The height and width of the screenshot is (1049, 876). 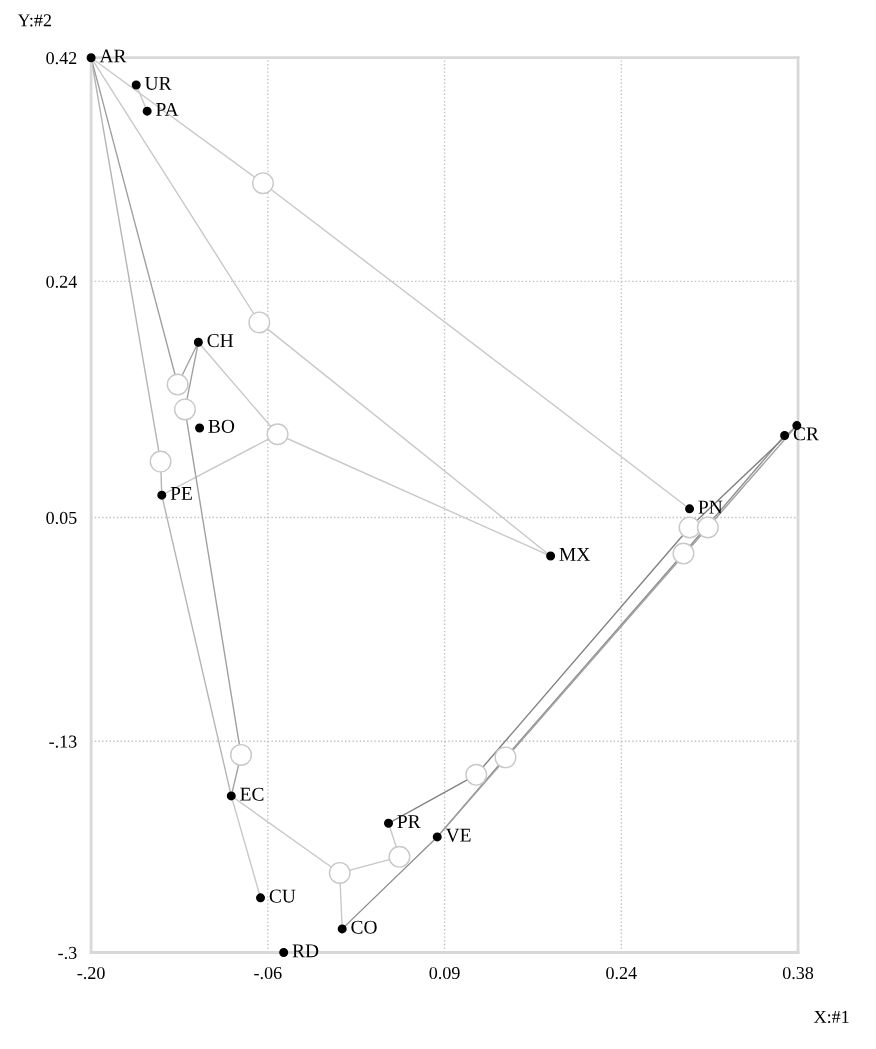 I want to click on annotation: CO, so click(x=364, y=927).